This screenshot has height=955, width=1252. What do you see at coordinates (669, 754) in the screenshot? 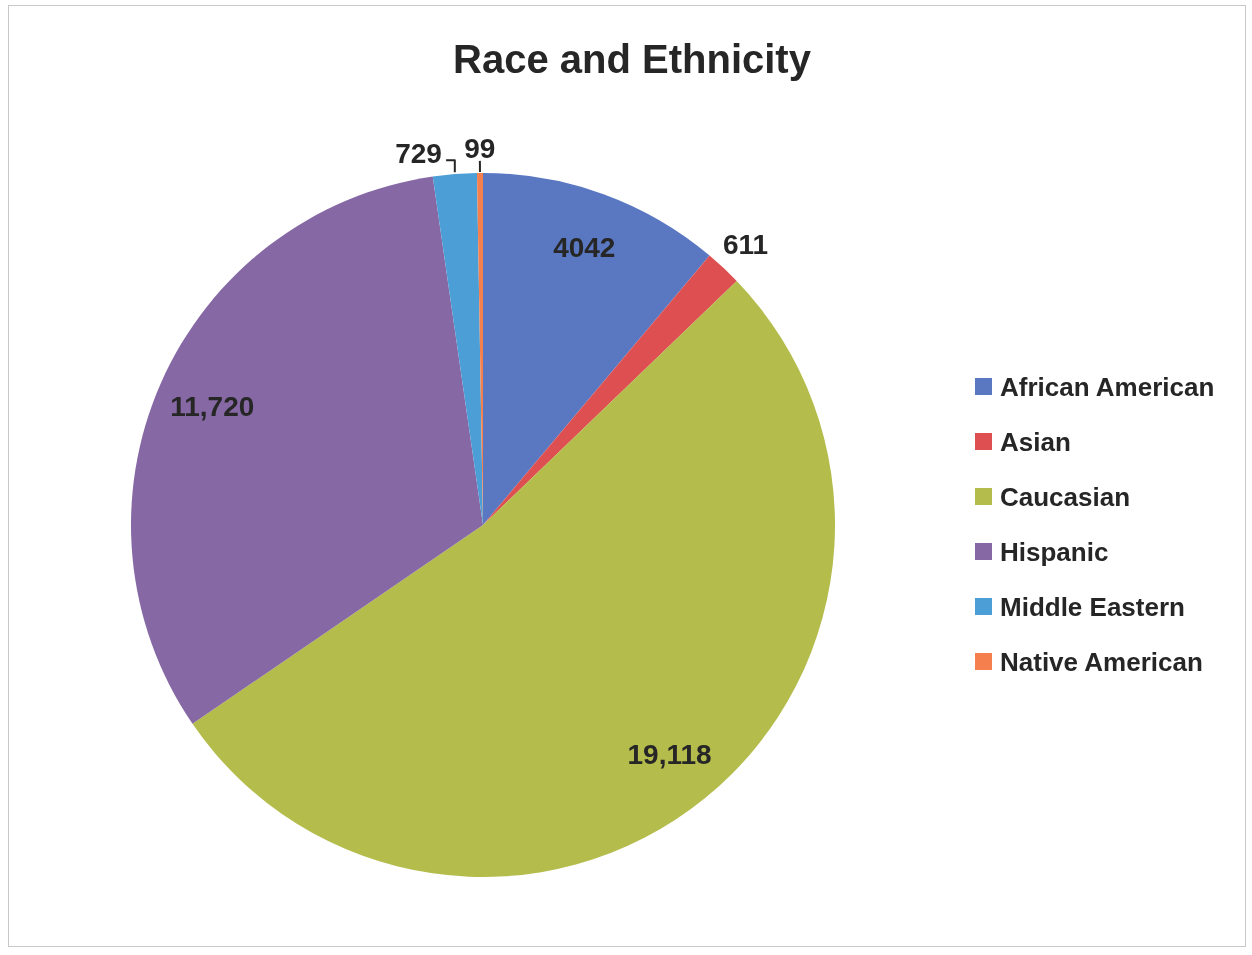
I see `data-label: 19,118` at bounding box center [669, 754].